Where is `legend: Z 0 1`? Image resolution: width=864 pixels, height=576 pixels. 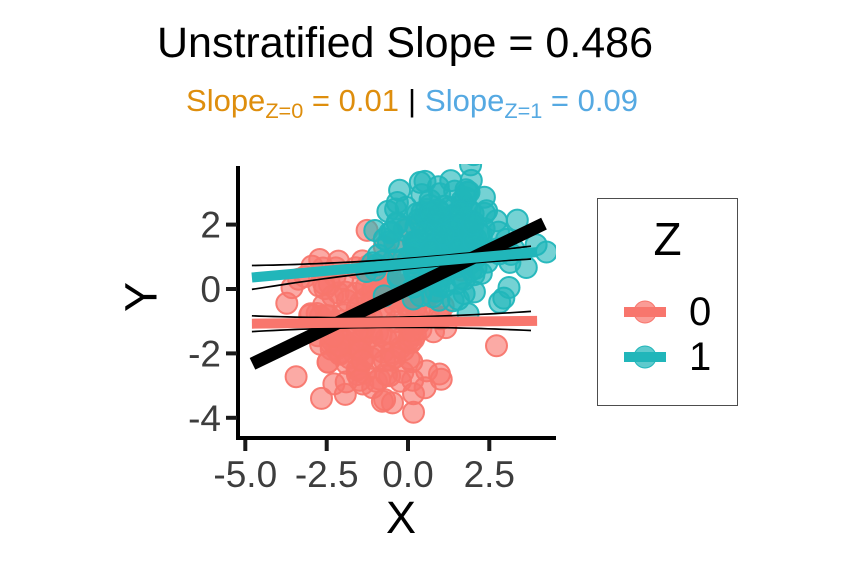 legend: Z 0 1 is located at coordinates (667, 302).